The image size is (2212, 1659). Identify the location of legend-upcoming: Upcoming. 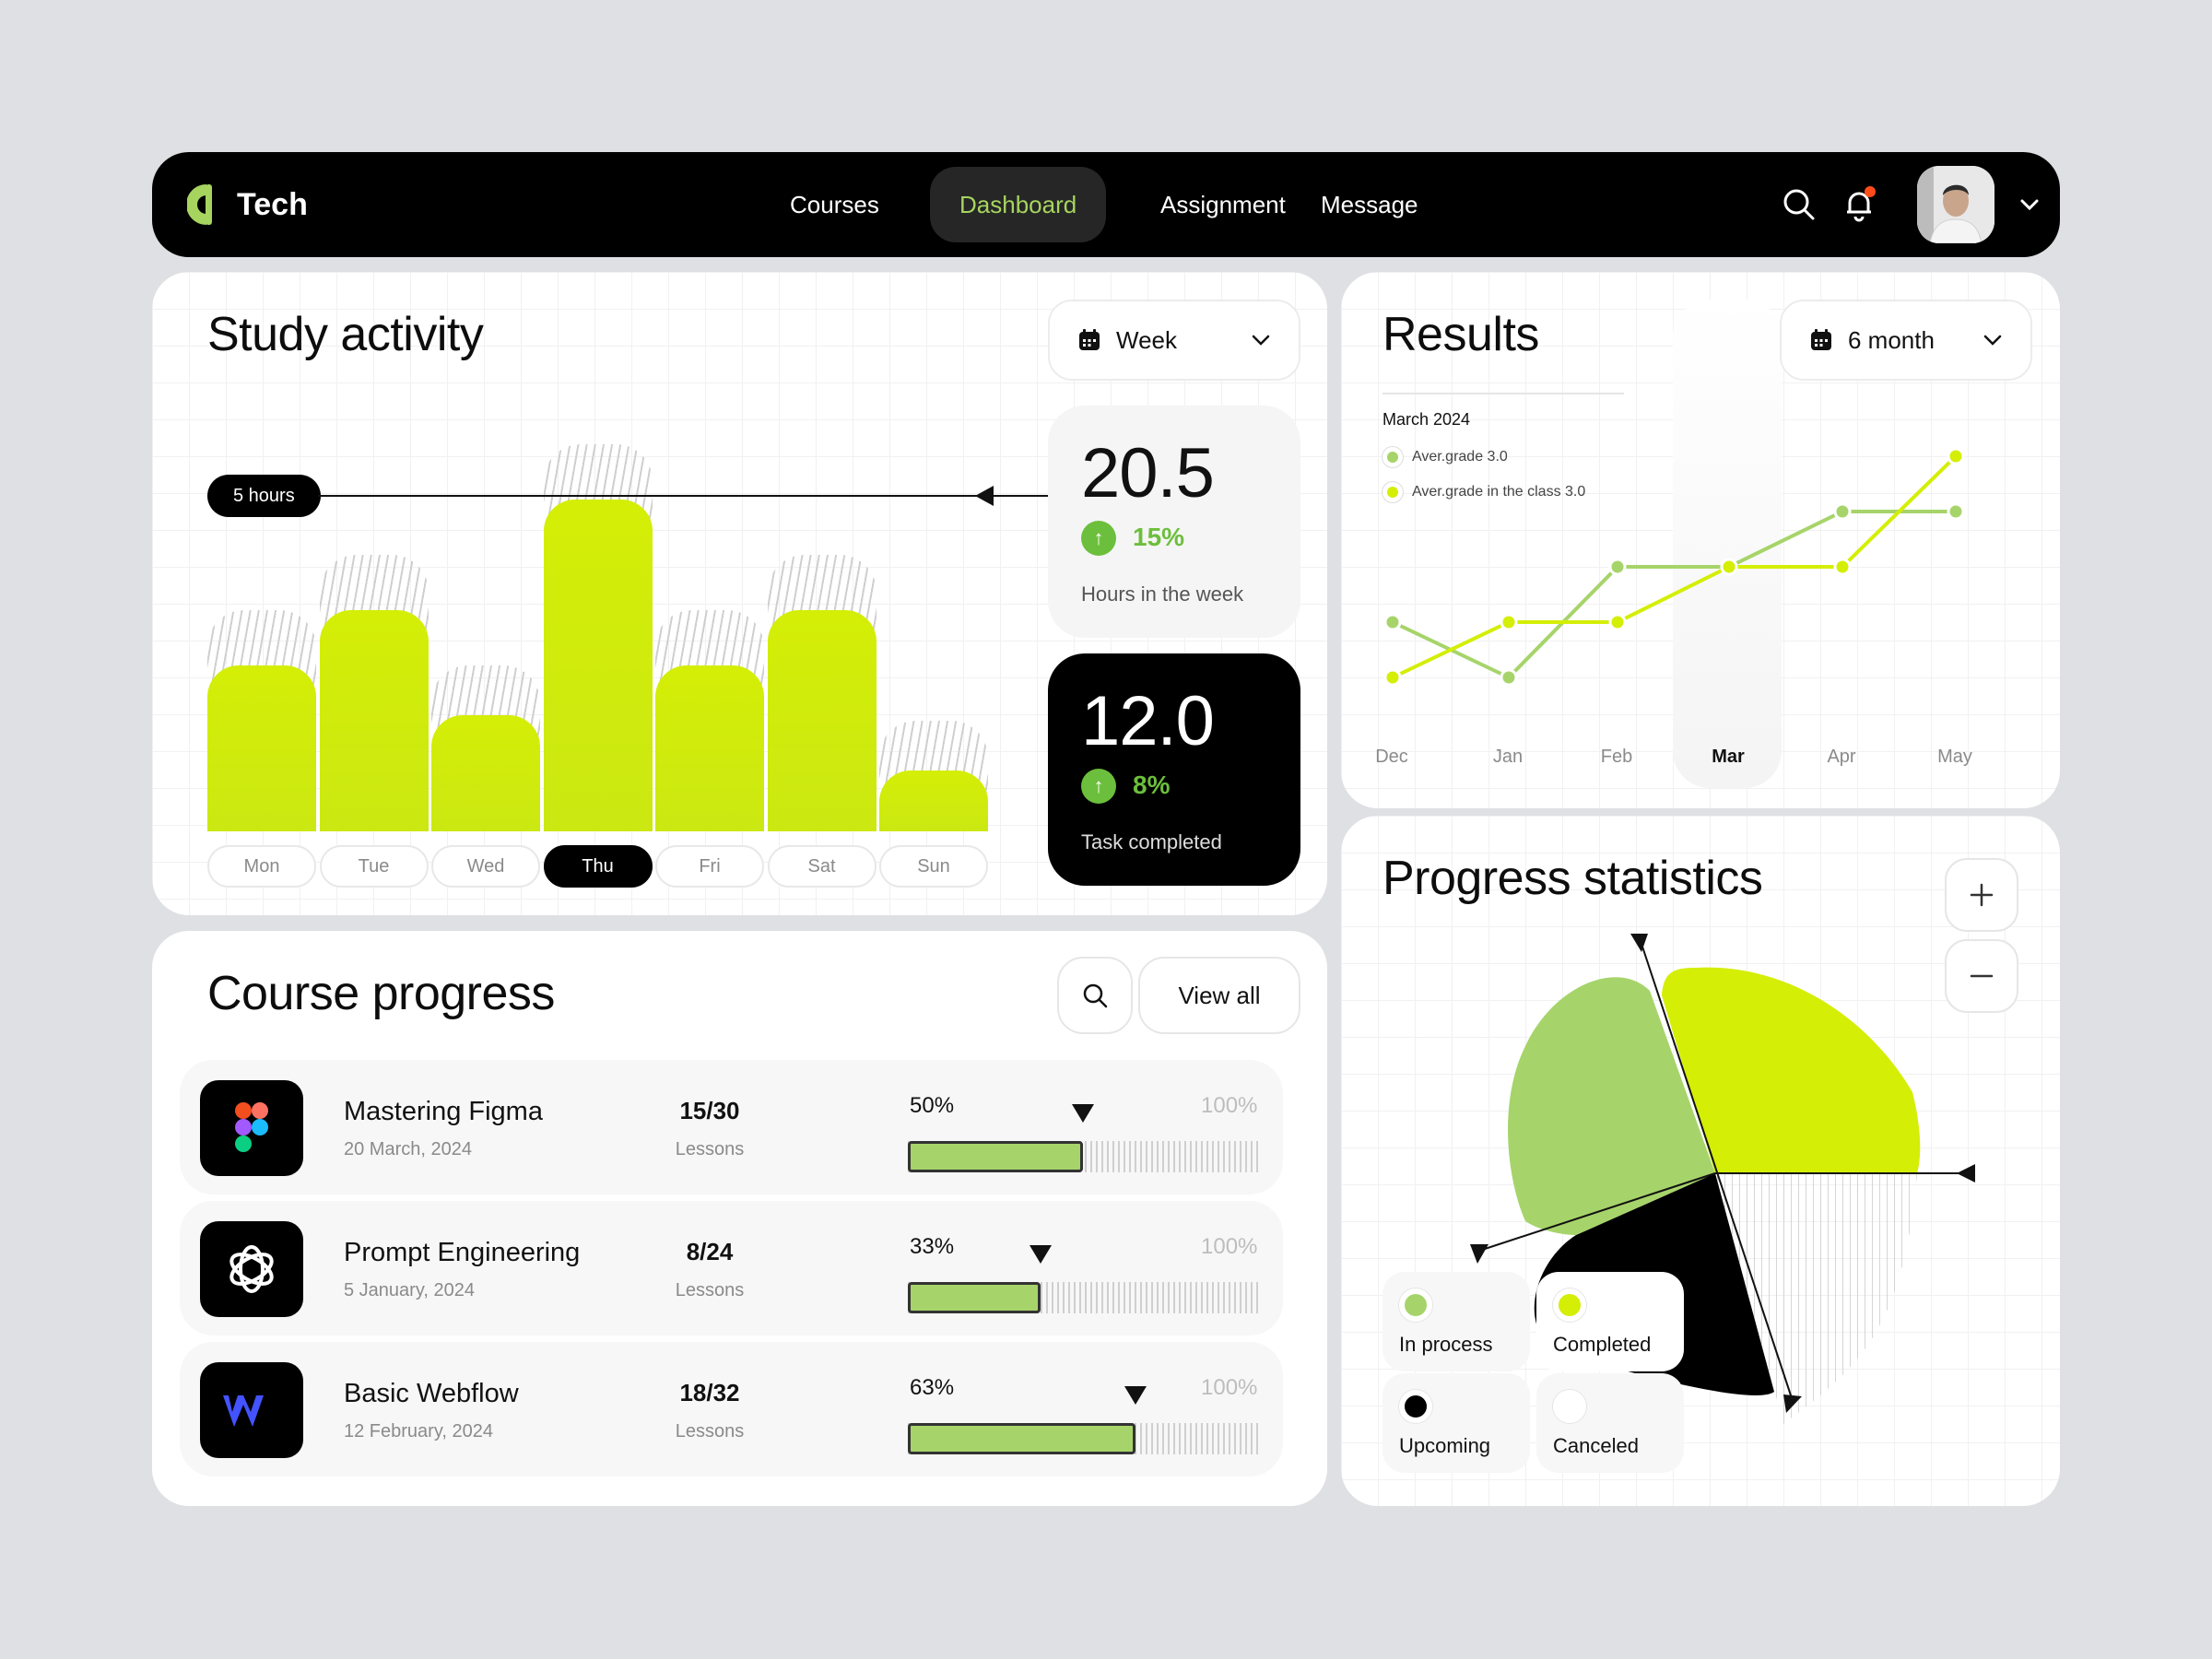
(1456, 1423).